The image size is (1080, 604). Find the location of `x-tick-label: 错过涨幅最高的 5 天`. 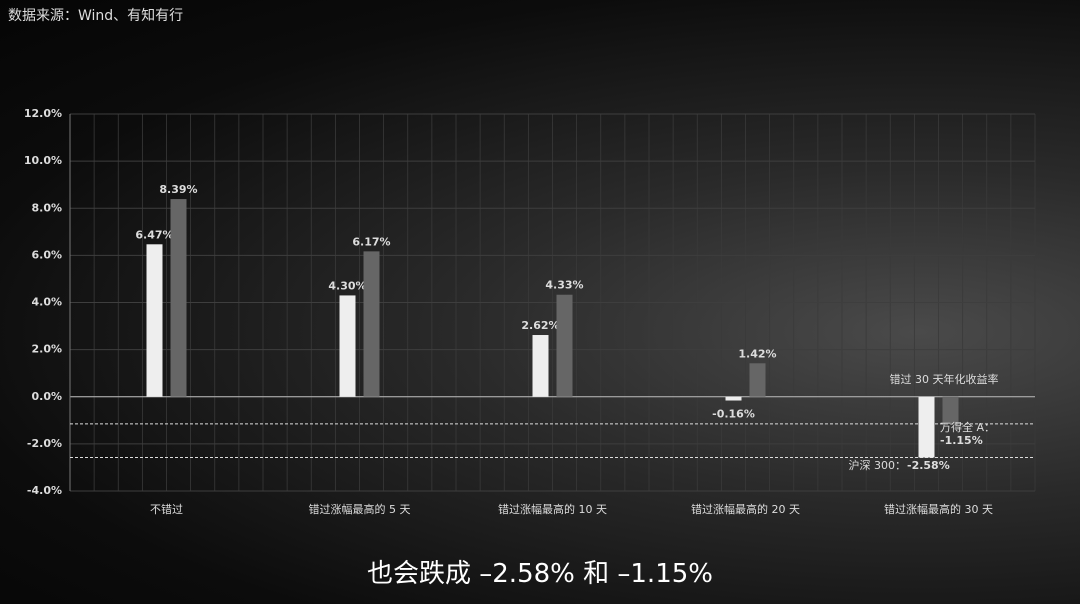

x-tick-label: 错过涨幅最高的 5 天 is located at coordinates (360, 509).